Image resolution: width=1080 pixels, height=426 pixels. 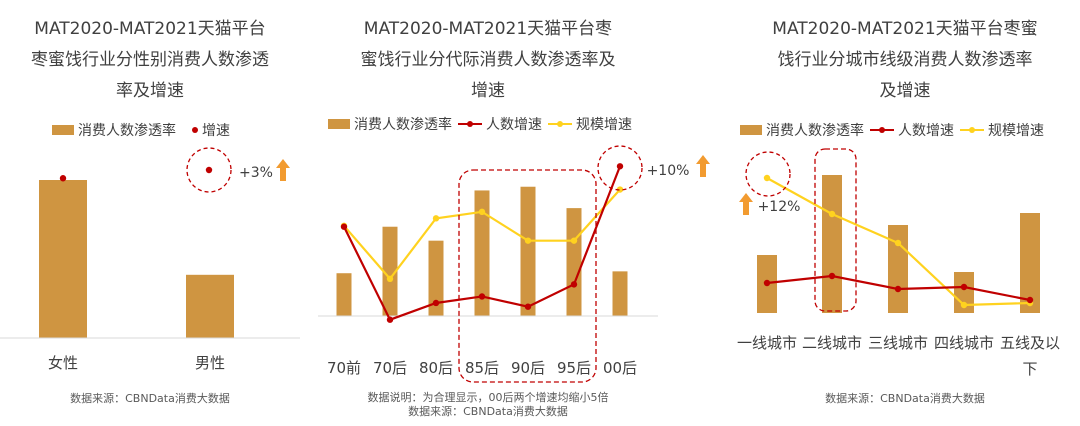 I want to click on x-tick-label: 70前, so click(x=344, y=368).